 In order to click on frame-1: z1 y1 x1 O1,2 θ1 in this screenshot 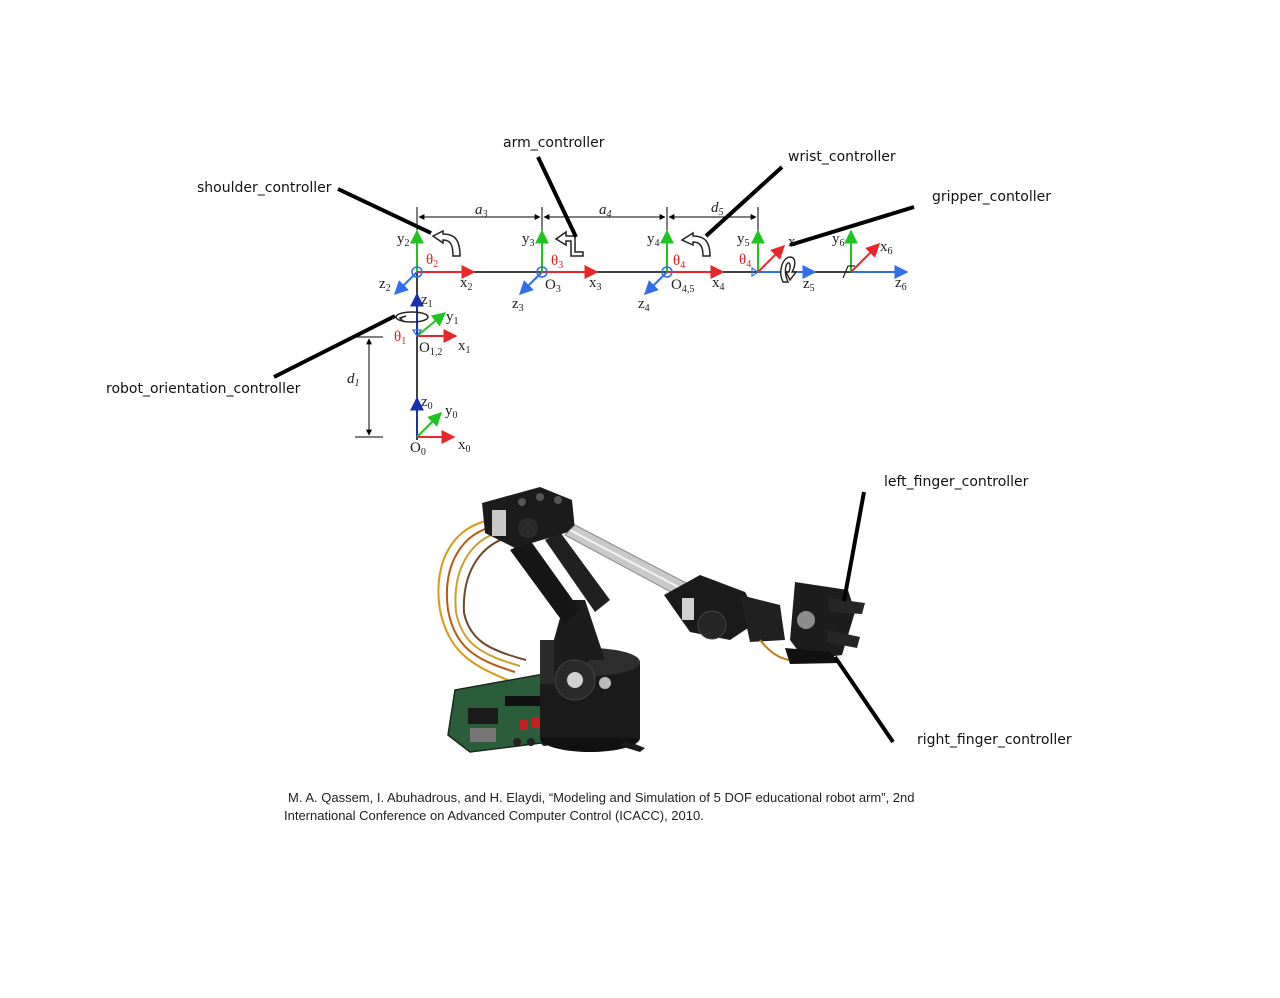, I will do `click(432, 325)`.